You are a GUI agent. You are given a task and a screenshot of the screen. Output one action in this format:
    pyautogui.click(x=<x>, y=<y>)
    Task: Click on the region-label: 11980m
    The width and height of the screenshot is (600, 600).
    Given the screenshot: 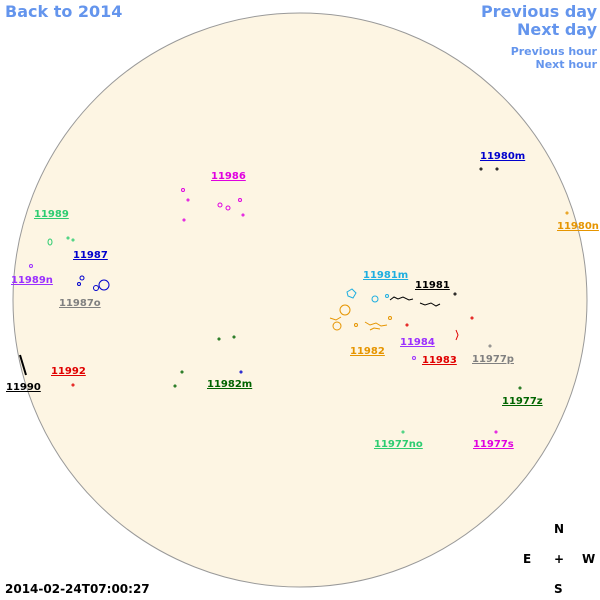 What is the action you would take?
    pyautogui.click(x=503, y=156)
    